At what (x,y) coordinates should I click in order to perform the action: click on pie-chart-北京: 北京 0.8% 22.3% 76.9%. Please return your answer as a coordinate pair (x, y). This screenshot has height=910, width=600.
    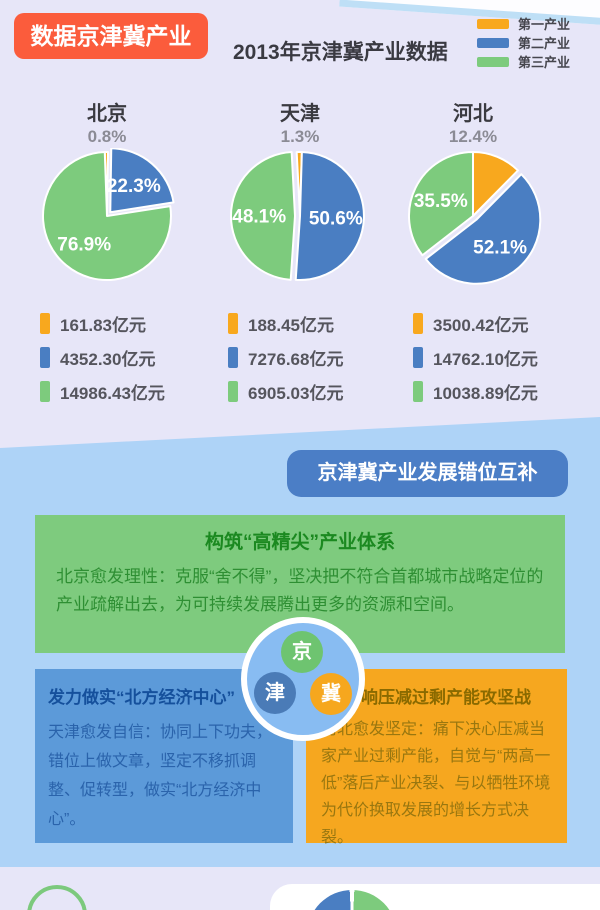
    Looking at the image, I should click on (107, 194).